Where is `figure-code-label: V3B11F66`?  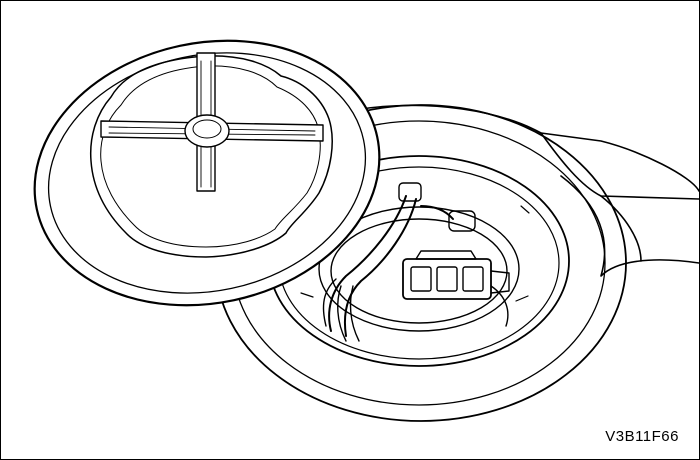
figure-code-label: V3B11F66 is located at coordinates (642, 436).